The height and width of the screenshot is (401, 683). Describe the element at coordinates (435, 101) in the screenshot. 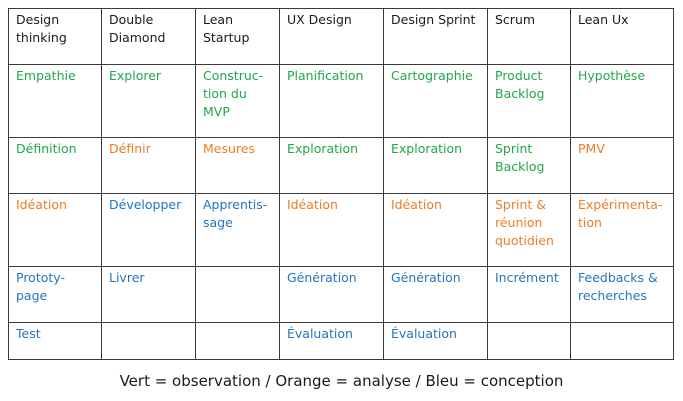

I see `table-cell: Cartographie` at that location.